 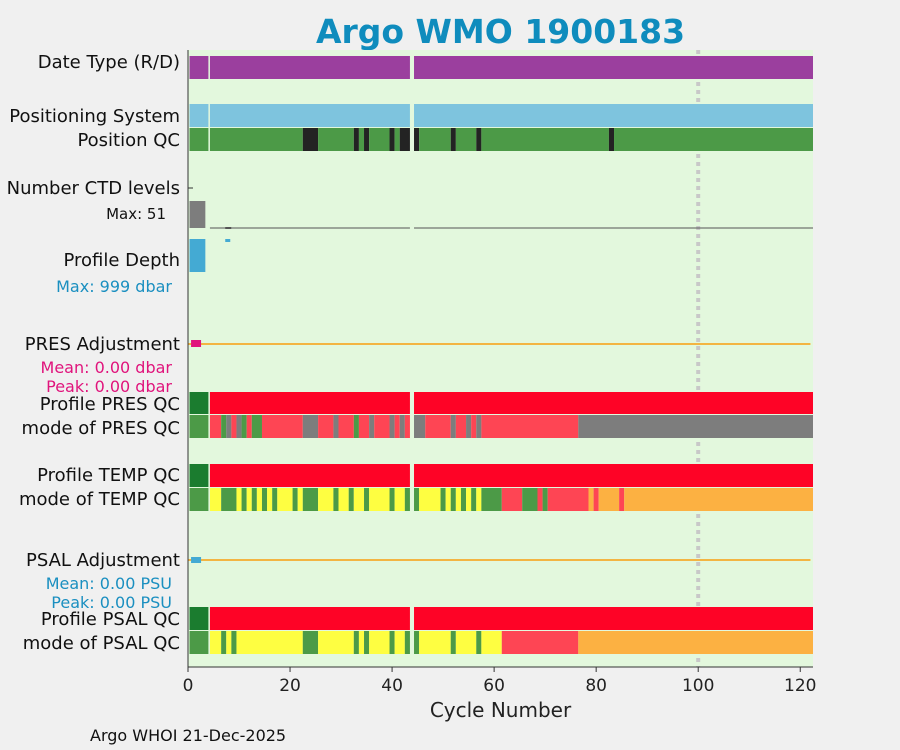 What do you see at coordinates (109, 404) in the screenshot?
I see `label-profile-pres-qc: Profile PRES QC` at bounding box center [109, 404].